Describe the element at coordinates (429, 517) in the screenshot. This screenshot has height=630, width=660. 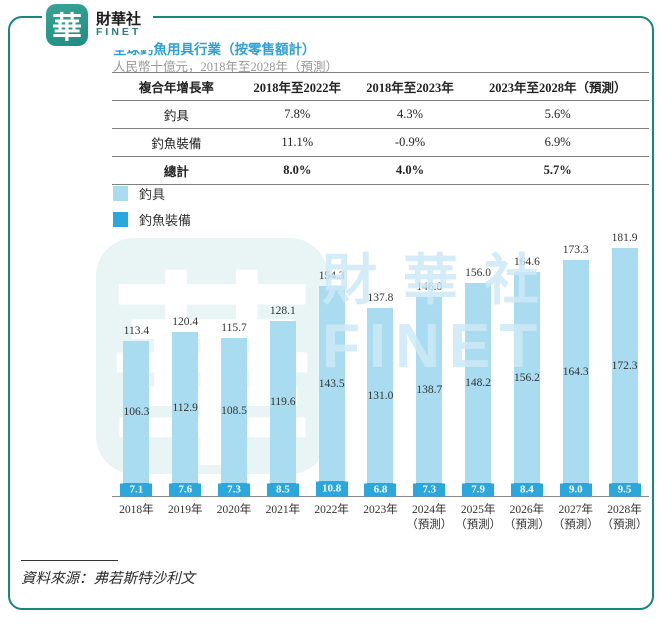
I see `x-axis-label: 2024年 （預測）` at that location.